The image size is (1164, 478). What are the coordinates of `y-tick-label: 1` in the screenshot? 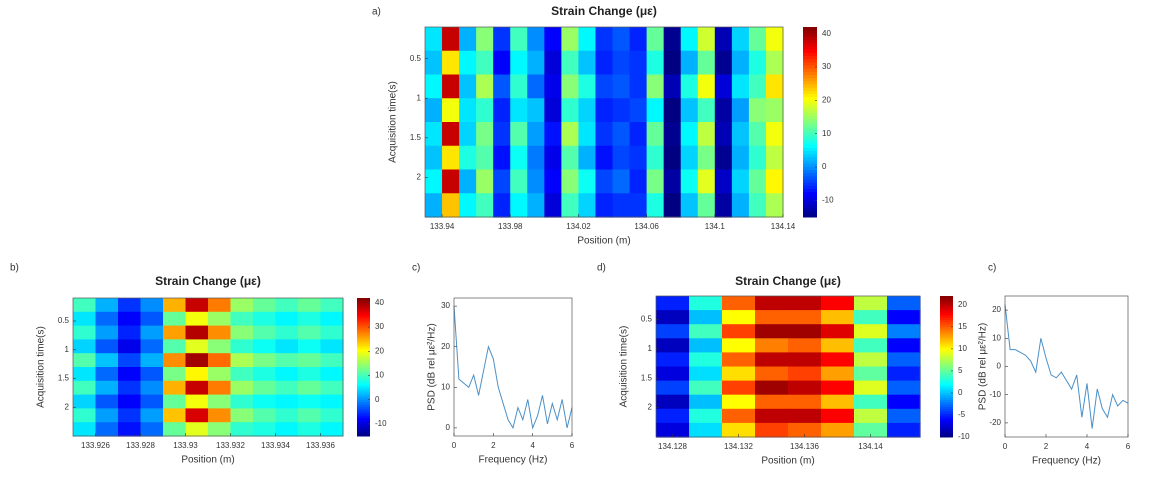 It's located at (650, 348).